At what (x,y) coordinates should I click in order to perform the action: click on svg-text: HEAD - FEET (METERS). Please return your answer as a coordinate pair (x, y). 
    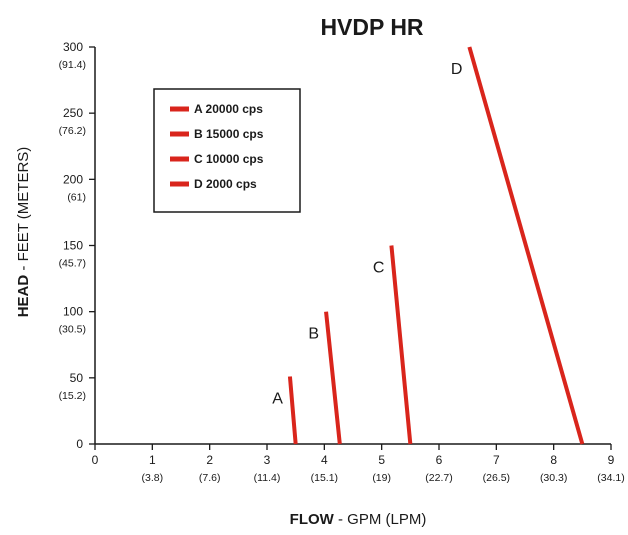
    Looking at the image, I should click on (23, 232).